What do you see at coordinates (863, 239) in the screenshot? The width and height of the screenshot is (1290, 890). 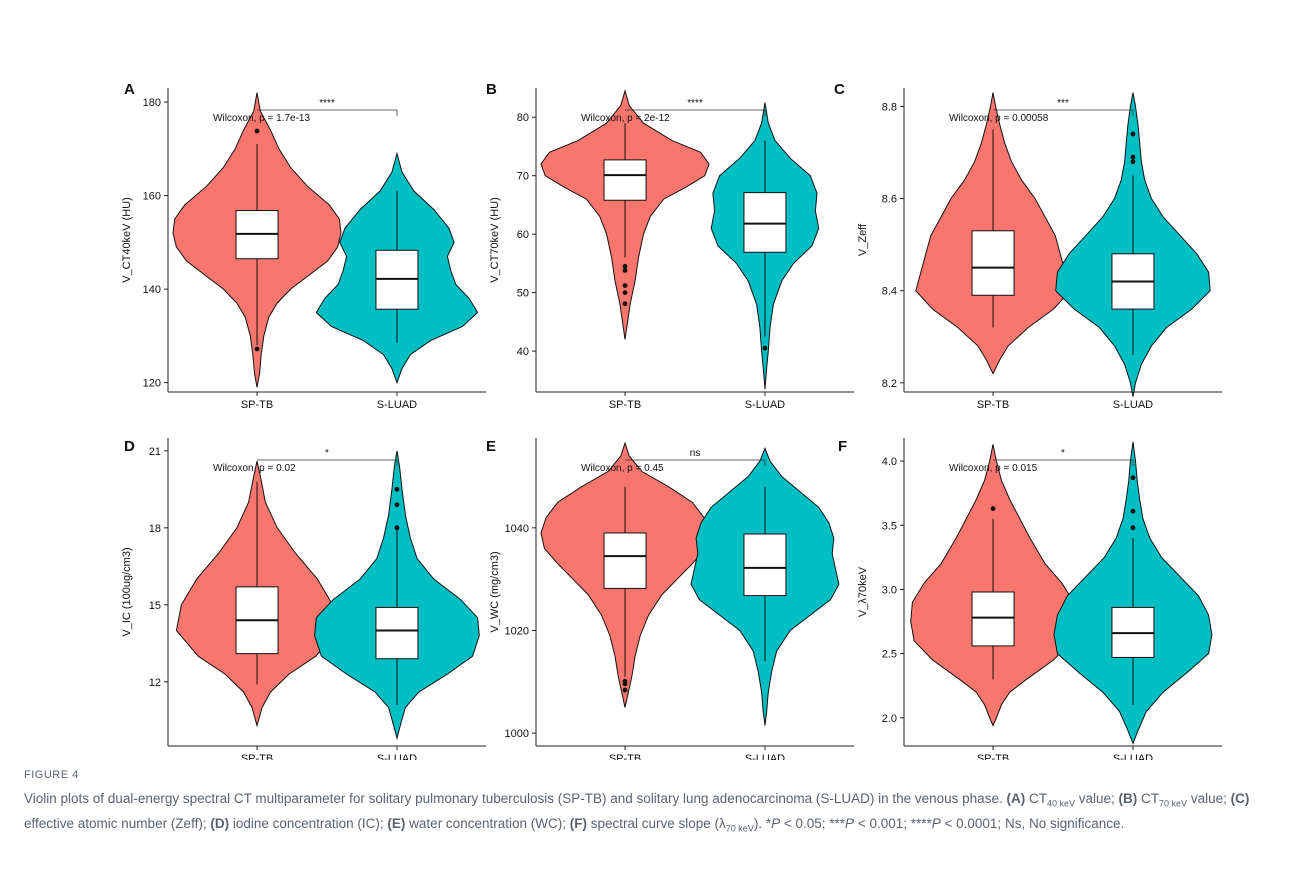 I see `y-axis-label: V_Zeff` at bounding box center [863, 239].